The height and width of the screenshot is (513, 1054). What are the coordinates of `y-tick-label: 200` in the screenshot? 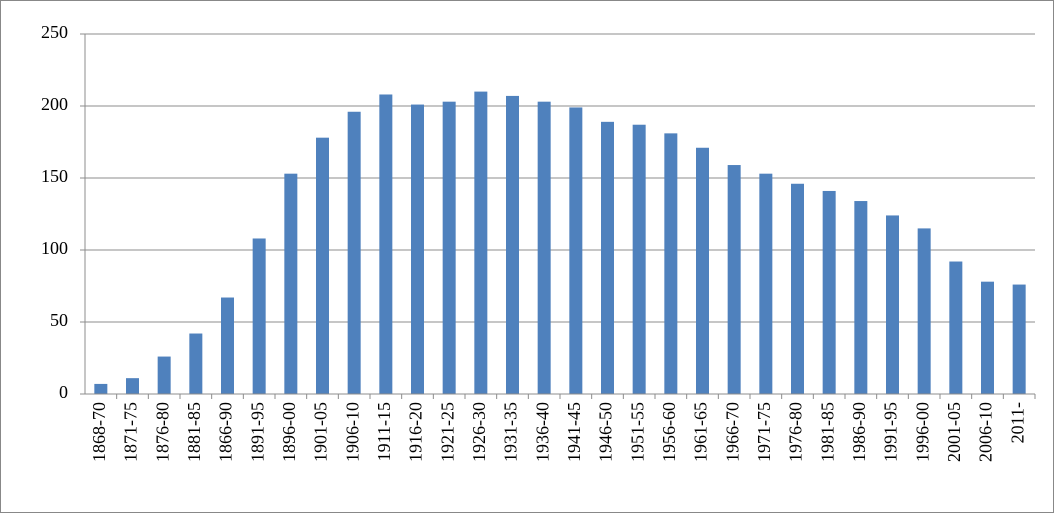 It's located at (54, 104).